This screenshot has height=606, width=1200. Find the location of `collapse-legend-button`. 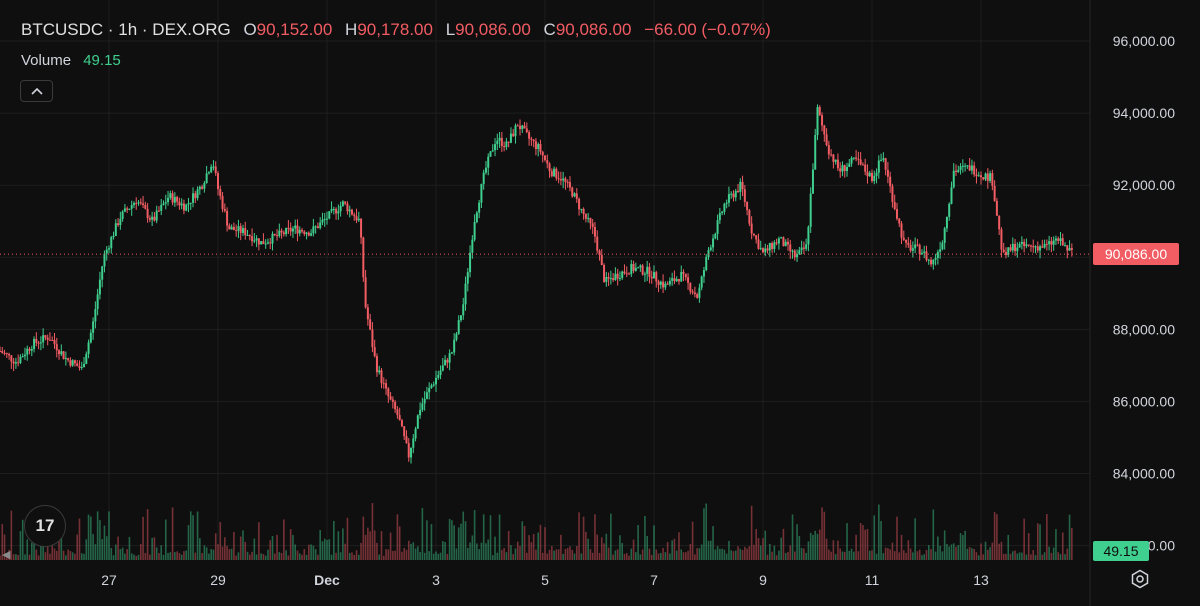

collapse-legend-button is located at coordinates (36, 91).